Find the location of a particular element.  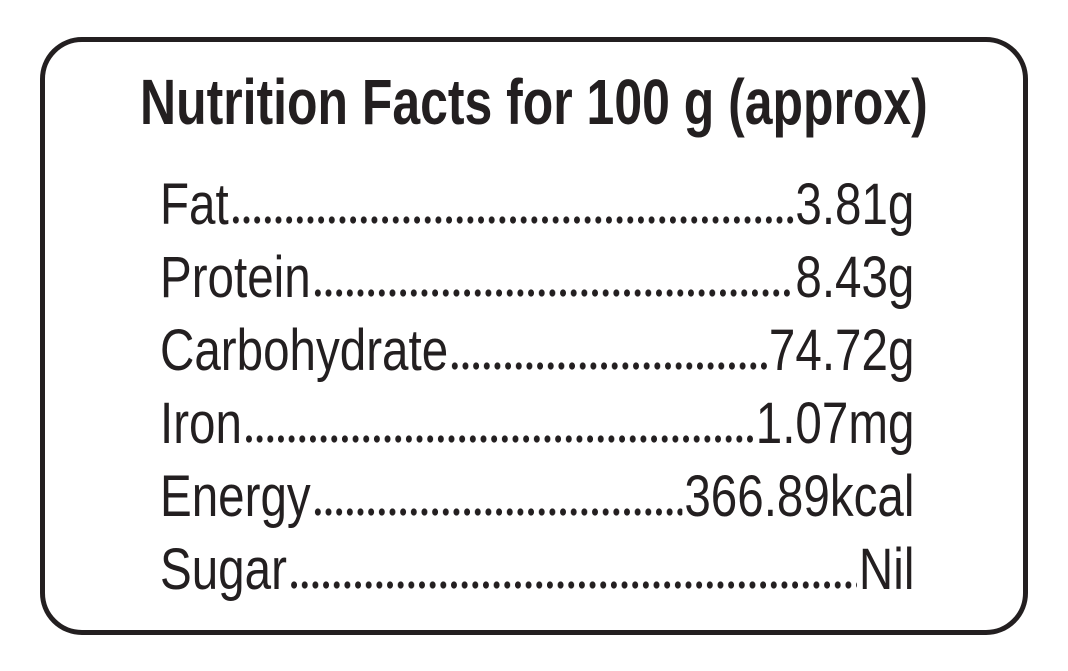

nutrient-row: Carbohydrate 74.72g is located at coordinates (537, 350).